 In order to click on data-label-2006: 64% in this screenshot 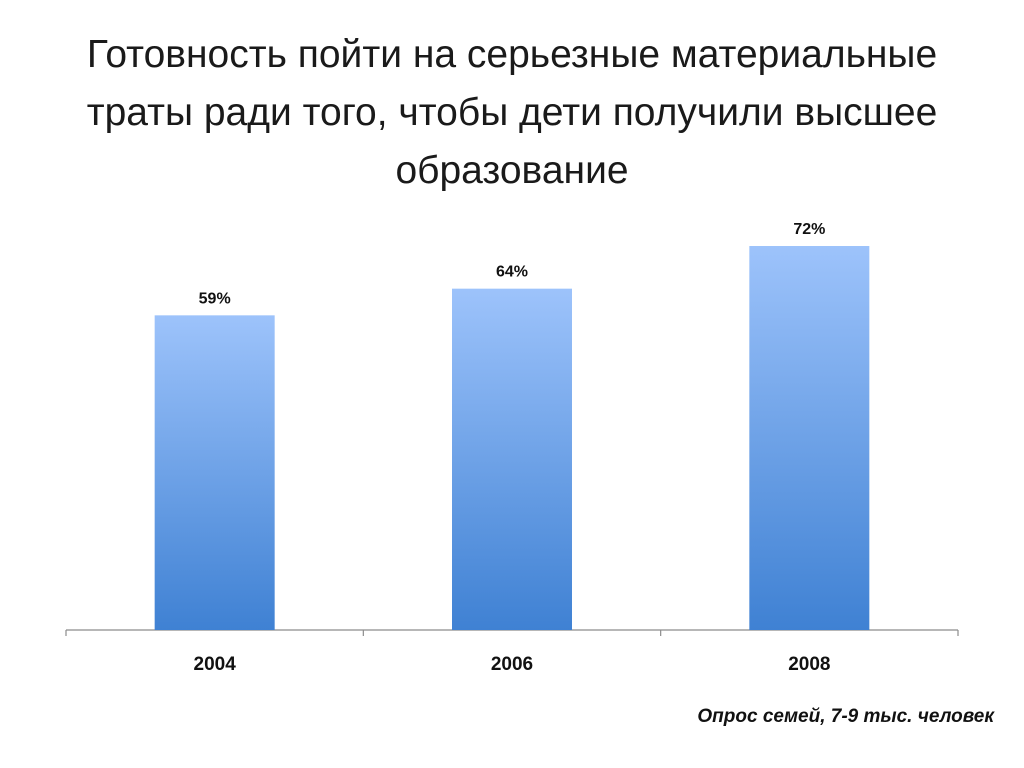, I will do `click(512, 272)`.